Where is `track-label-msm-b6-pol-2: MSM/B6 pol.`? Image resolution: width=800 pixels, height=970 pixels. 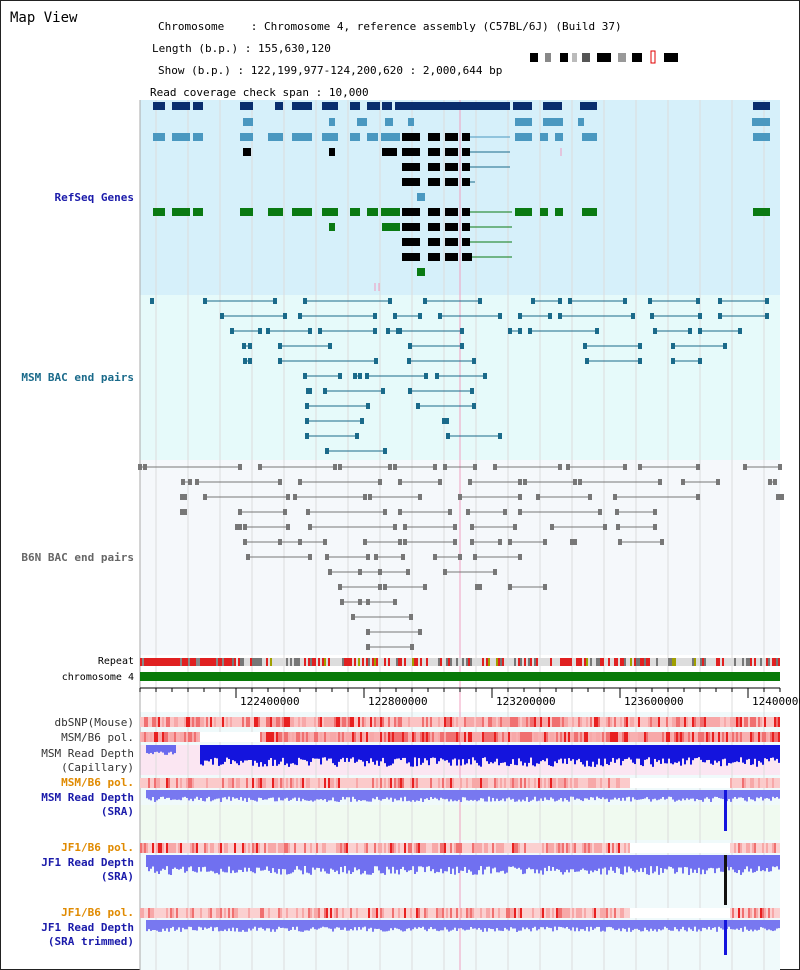 track-label-msm-b6-pol-2: MSM/B6 pol. is located at coordinates (97, 782).